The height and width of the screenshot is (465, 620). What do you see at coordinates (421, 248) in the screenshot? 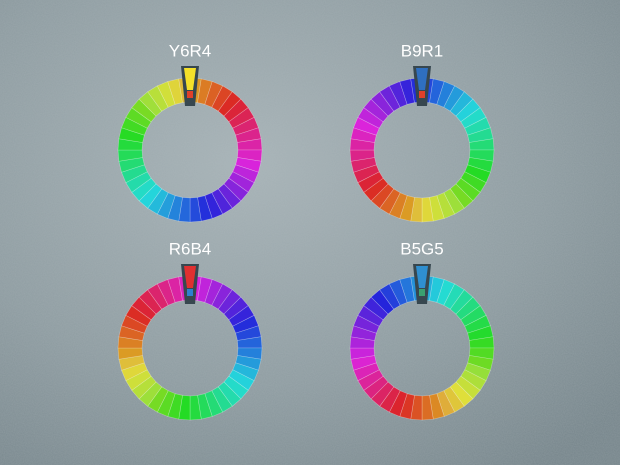
I see `wheel-label: B5G5` at bounding box center [421, 248].